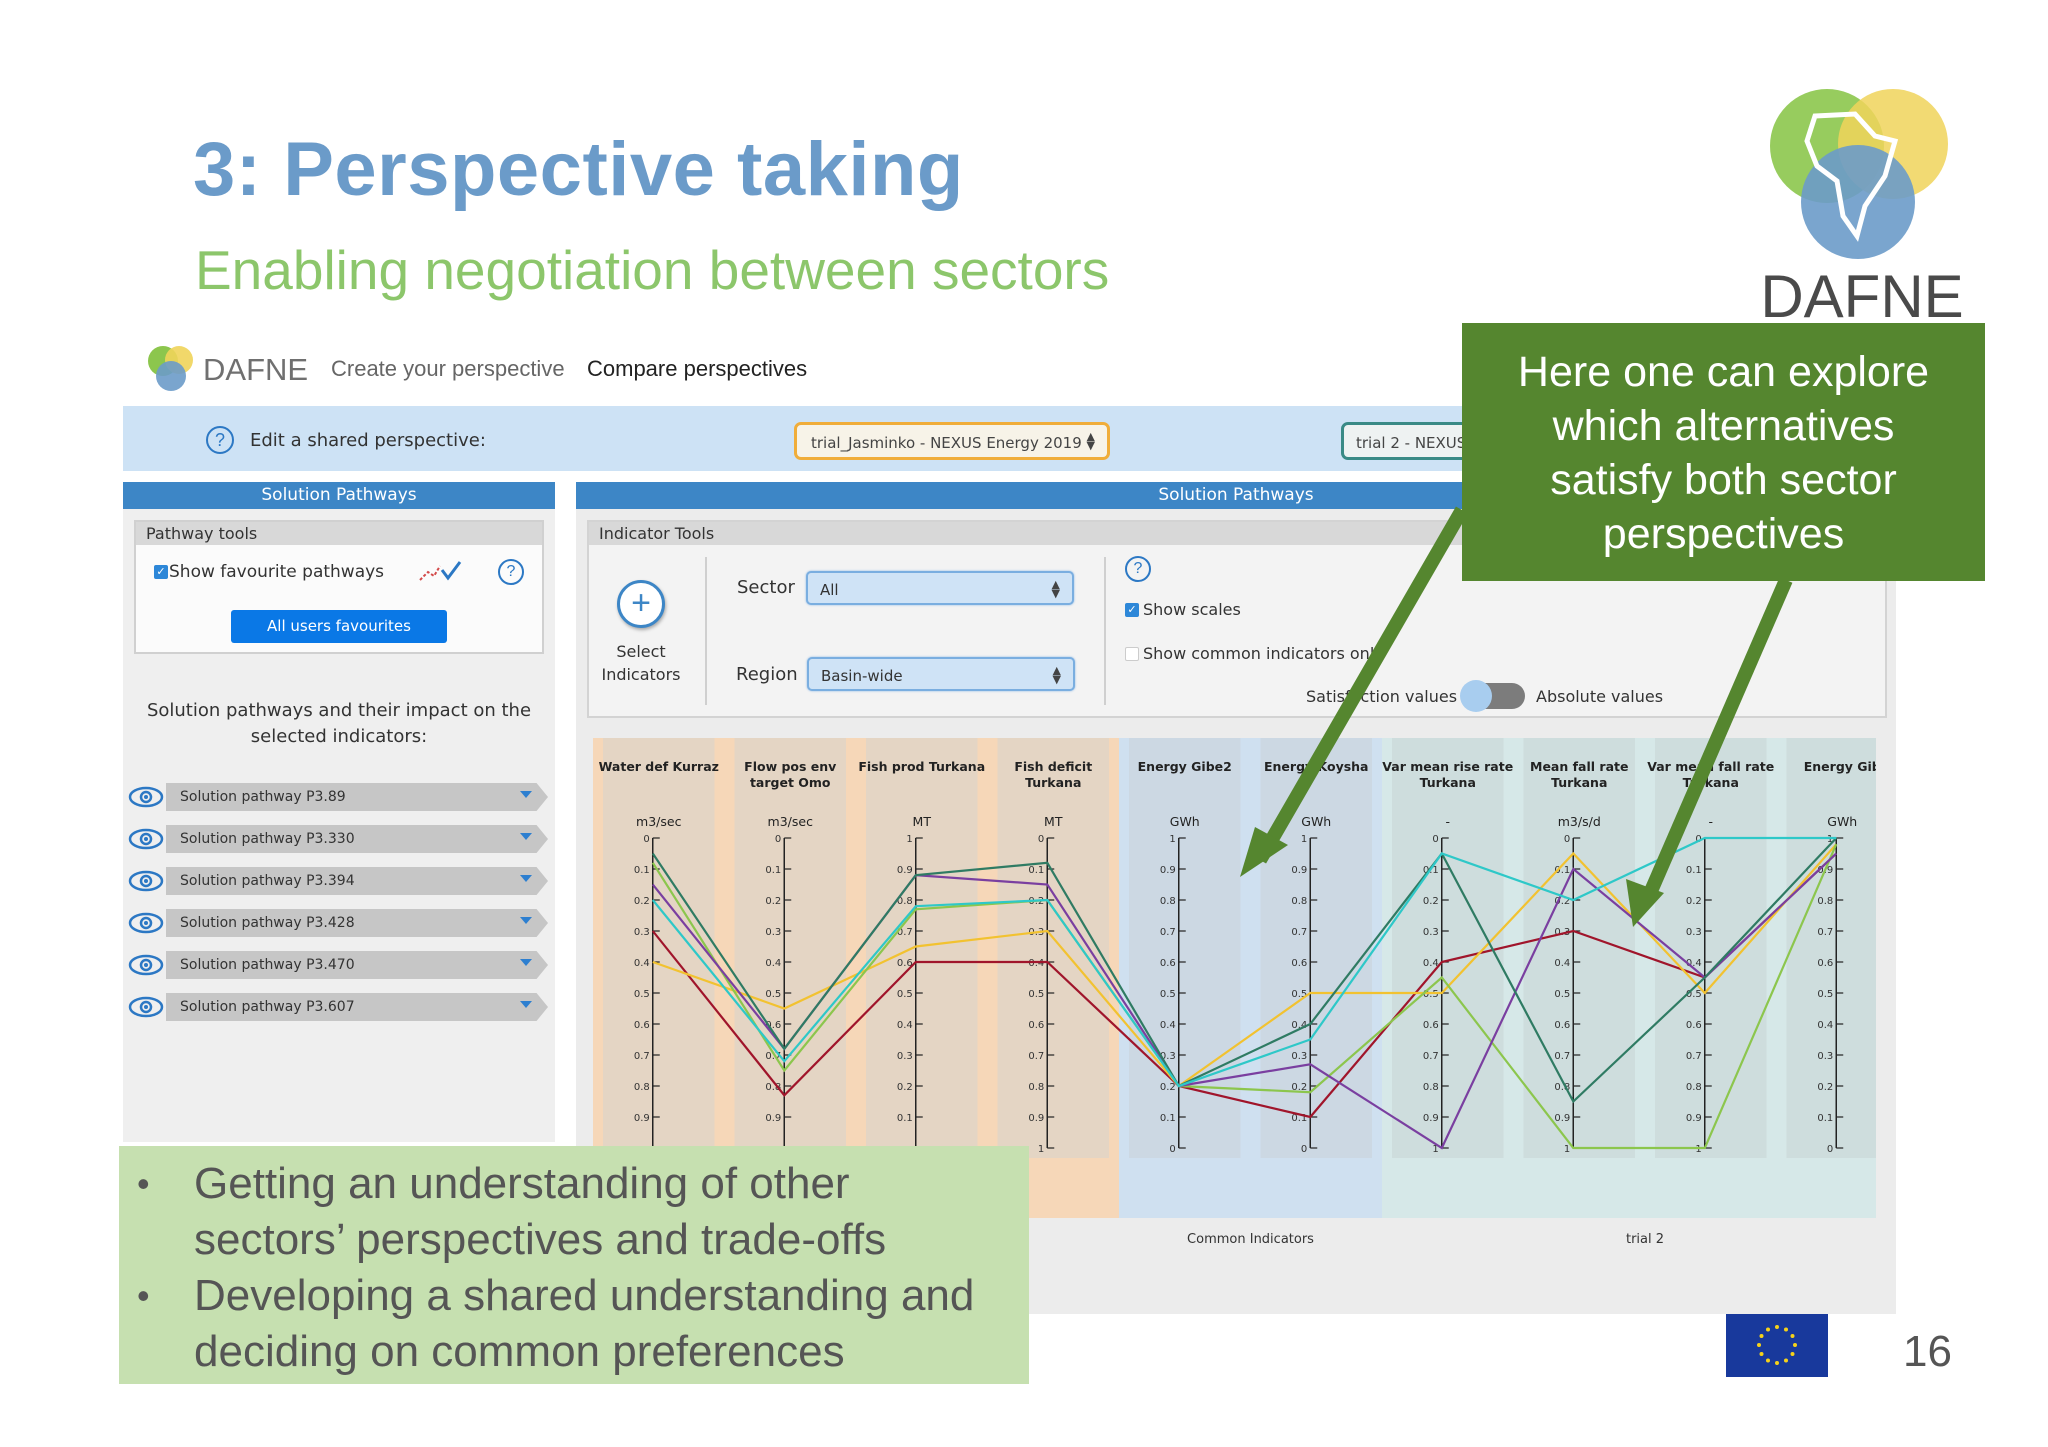 This screenshot has width=2048, height=1447. Describe the element at coordinates (791, 821) in the screenshot. I see `axis-unit: m3/sec` at that location.